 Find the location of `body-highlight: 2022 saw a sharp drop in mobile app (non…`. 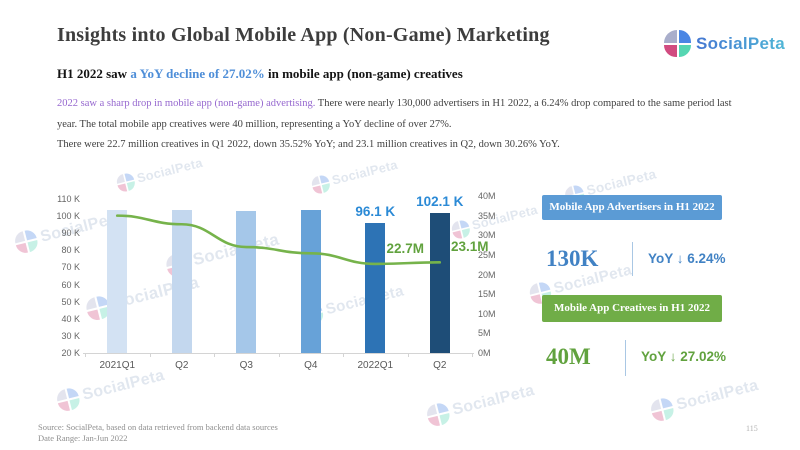

body-highlight: 2022 saw a sharp drop in mobile app (non… is located at coordinates (186, 103).